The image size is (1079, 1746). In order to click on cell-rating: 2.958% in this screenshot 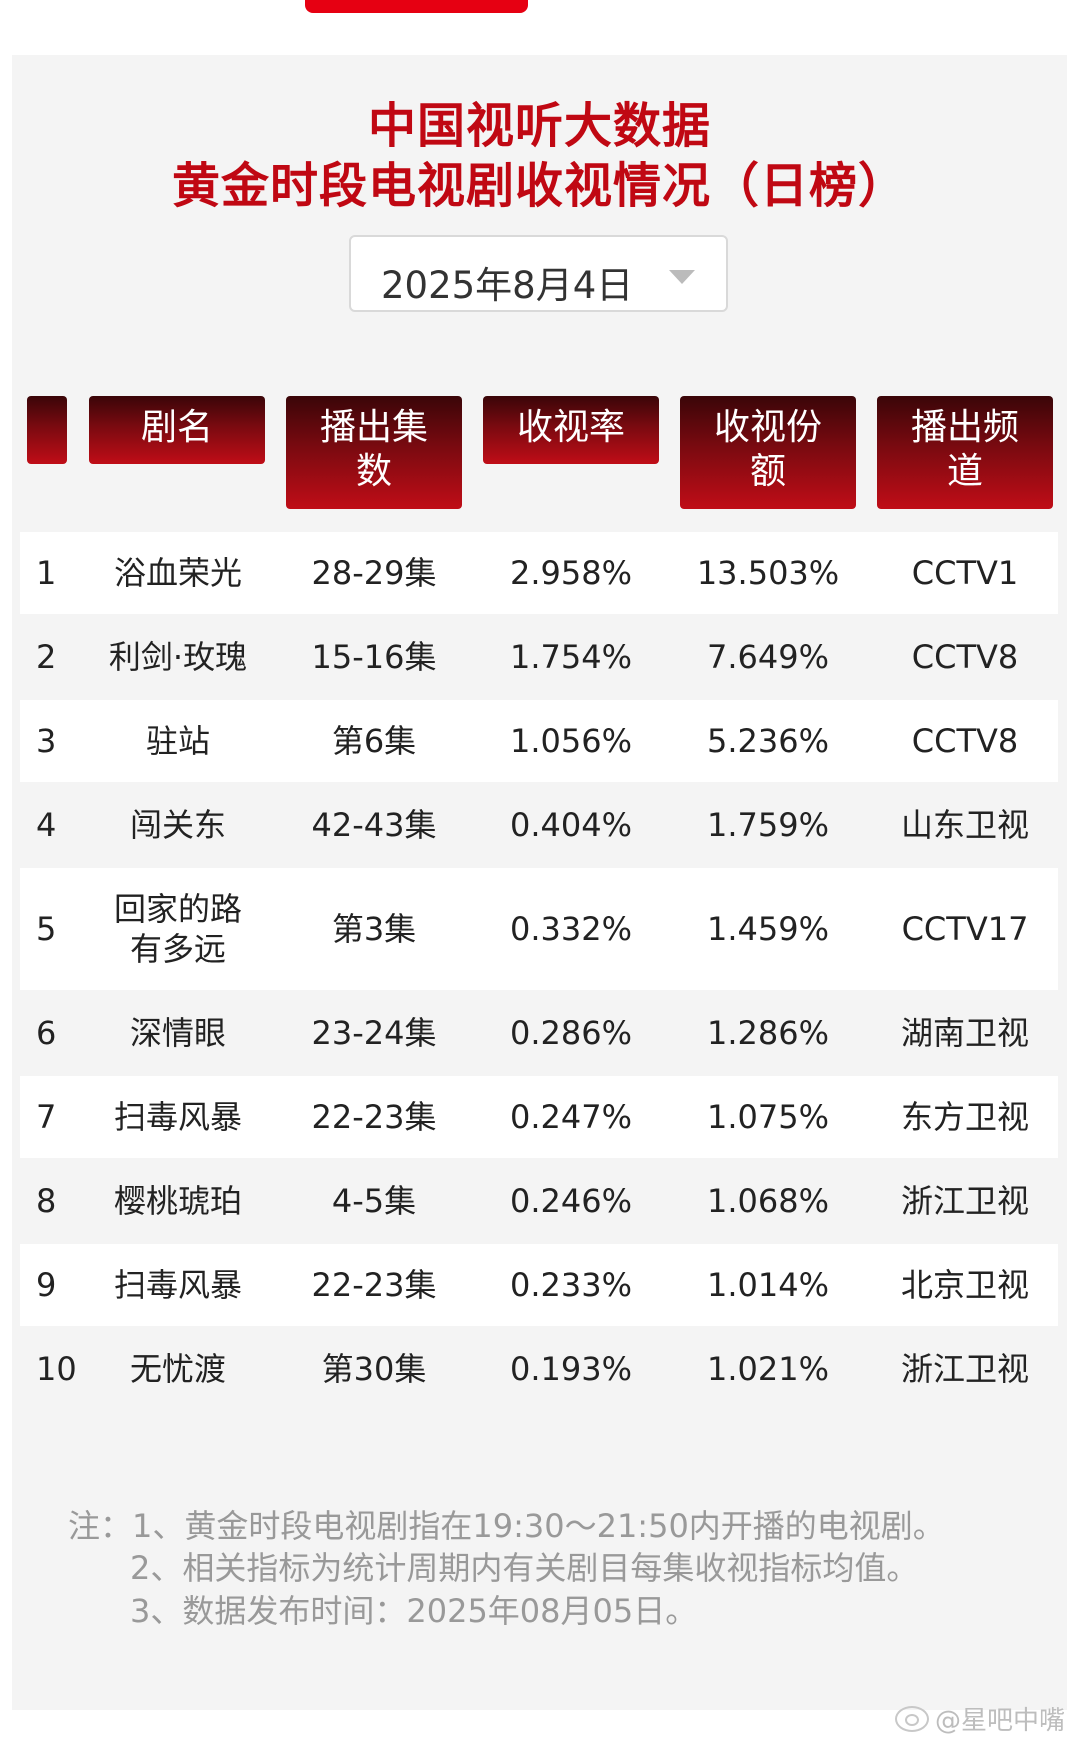, I will do `click(571, 573)`.